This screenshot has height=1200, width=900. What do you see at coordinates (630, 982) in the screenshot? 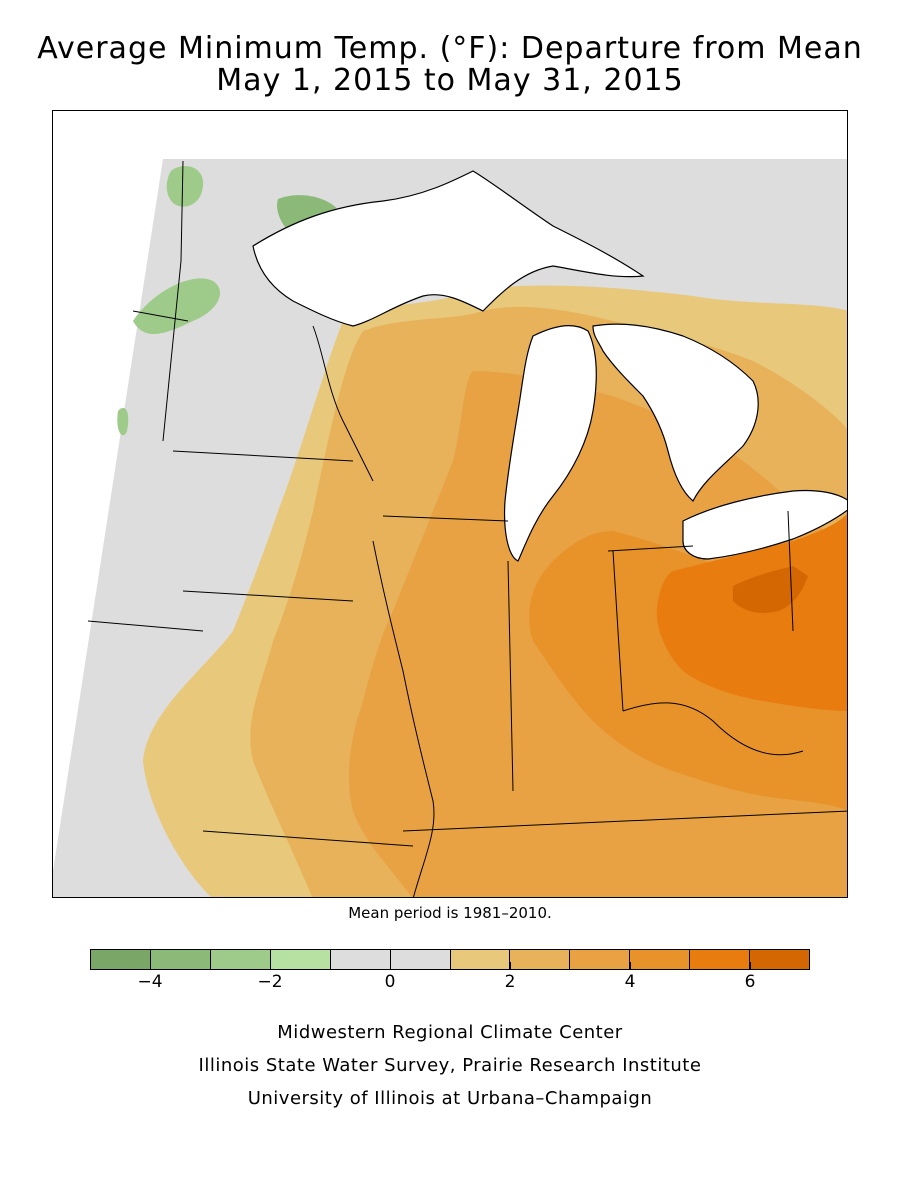
I see `legend-tick-label: 4` at bounding box center [630, 982].